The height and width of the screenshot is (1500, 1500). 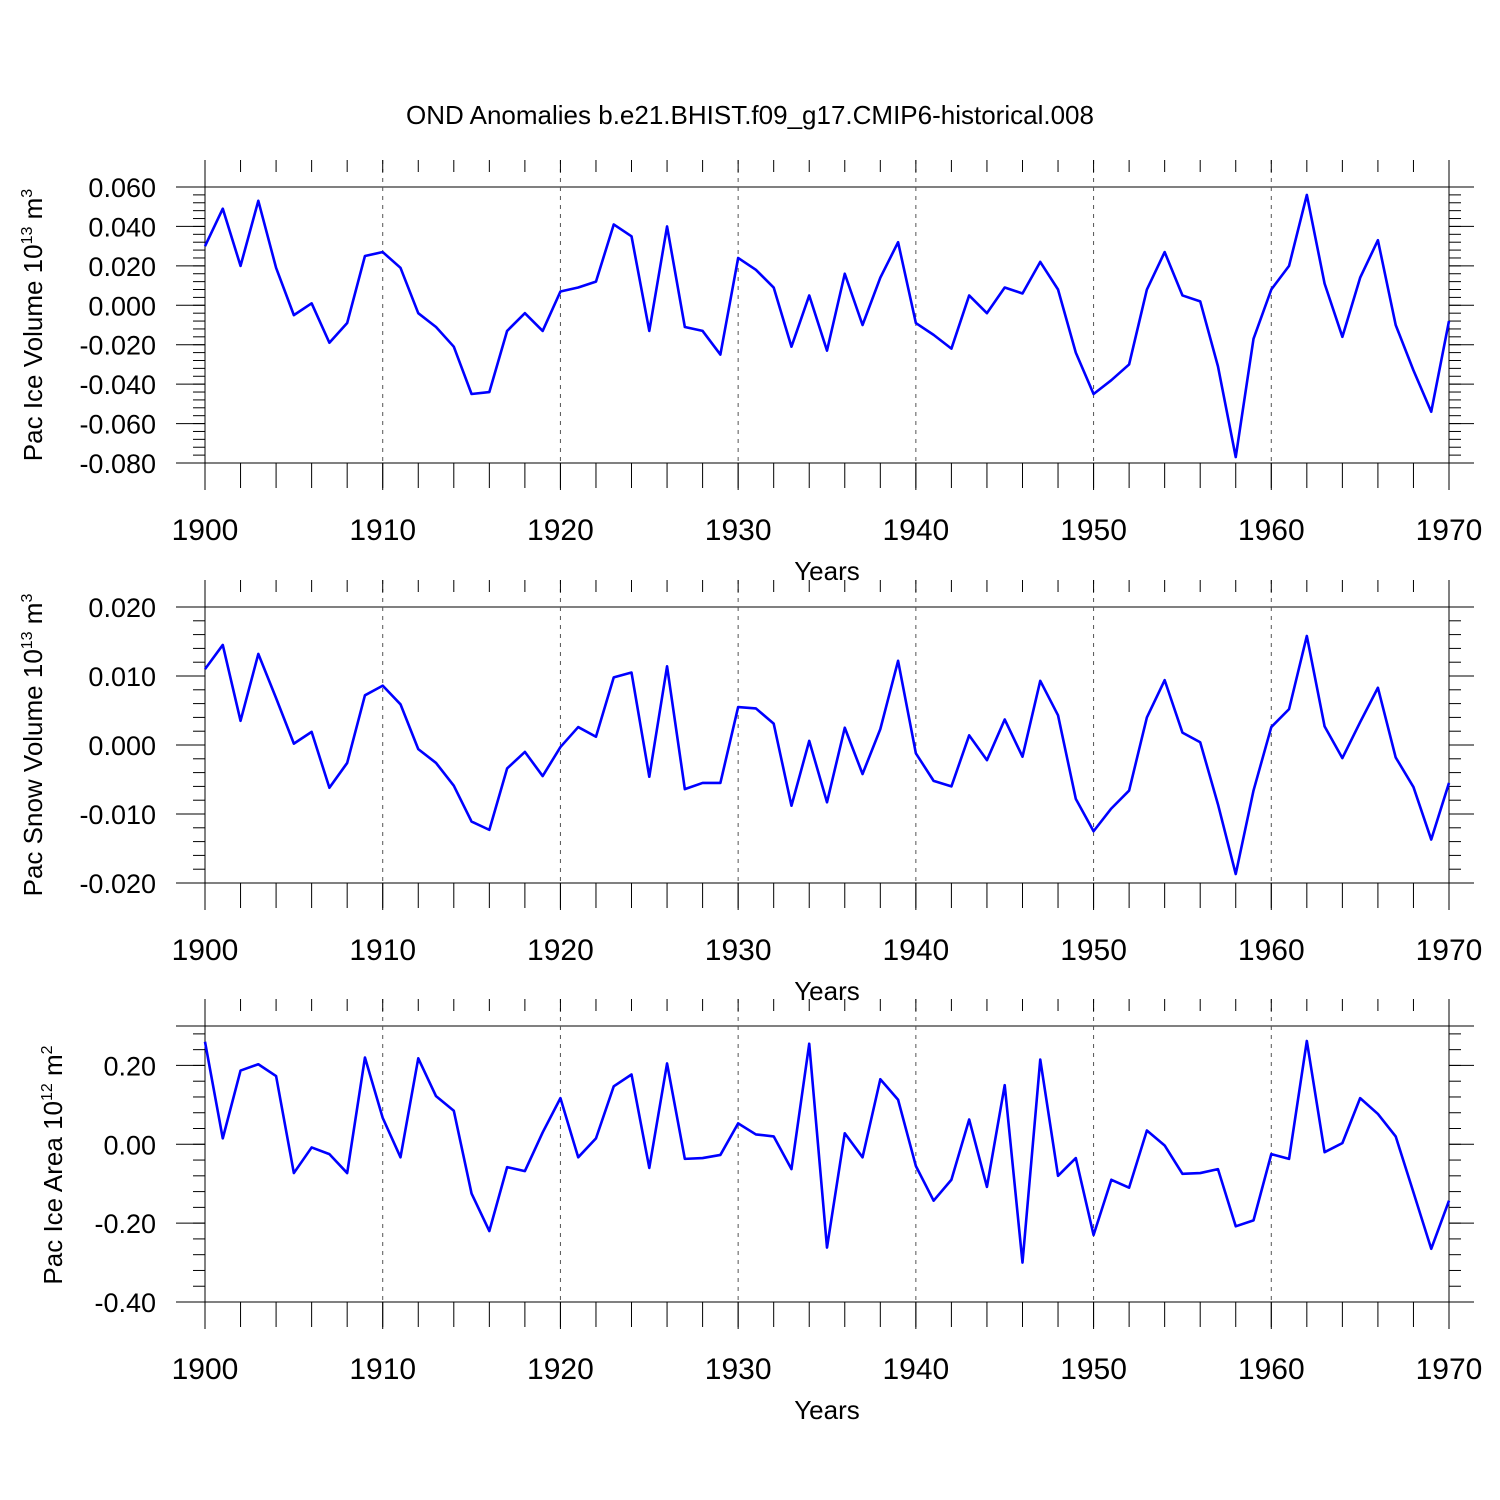 I want to click on y-axis-label: Pac Ice Volume 1013 m3, so click(x=33, y=325).